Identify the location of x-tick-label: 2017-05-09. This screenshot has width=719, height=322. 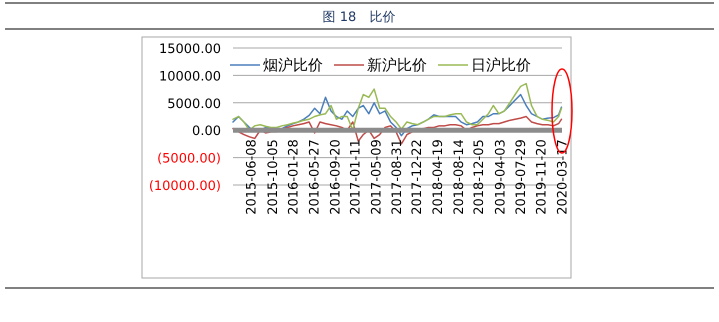
(377, 177).